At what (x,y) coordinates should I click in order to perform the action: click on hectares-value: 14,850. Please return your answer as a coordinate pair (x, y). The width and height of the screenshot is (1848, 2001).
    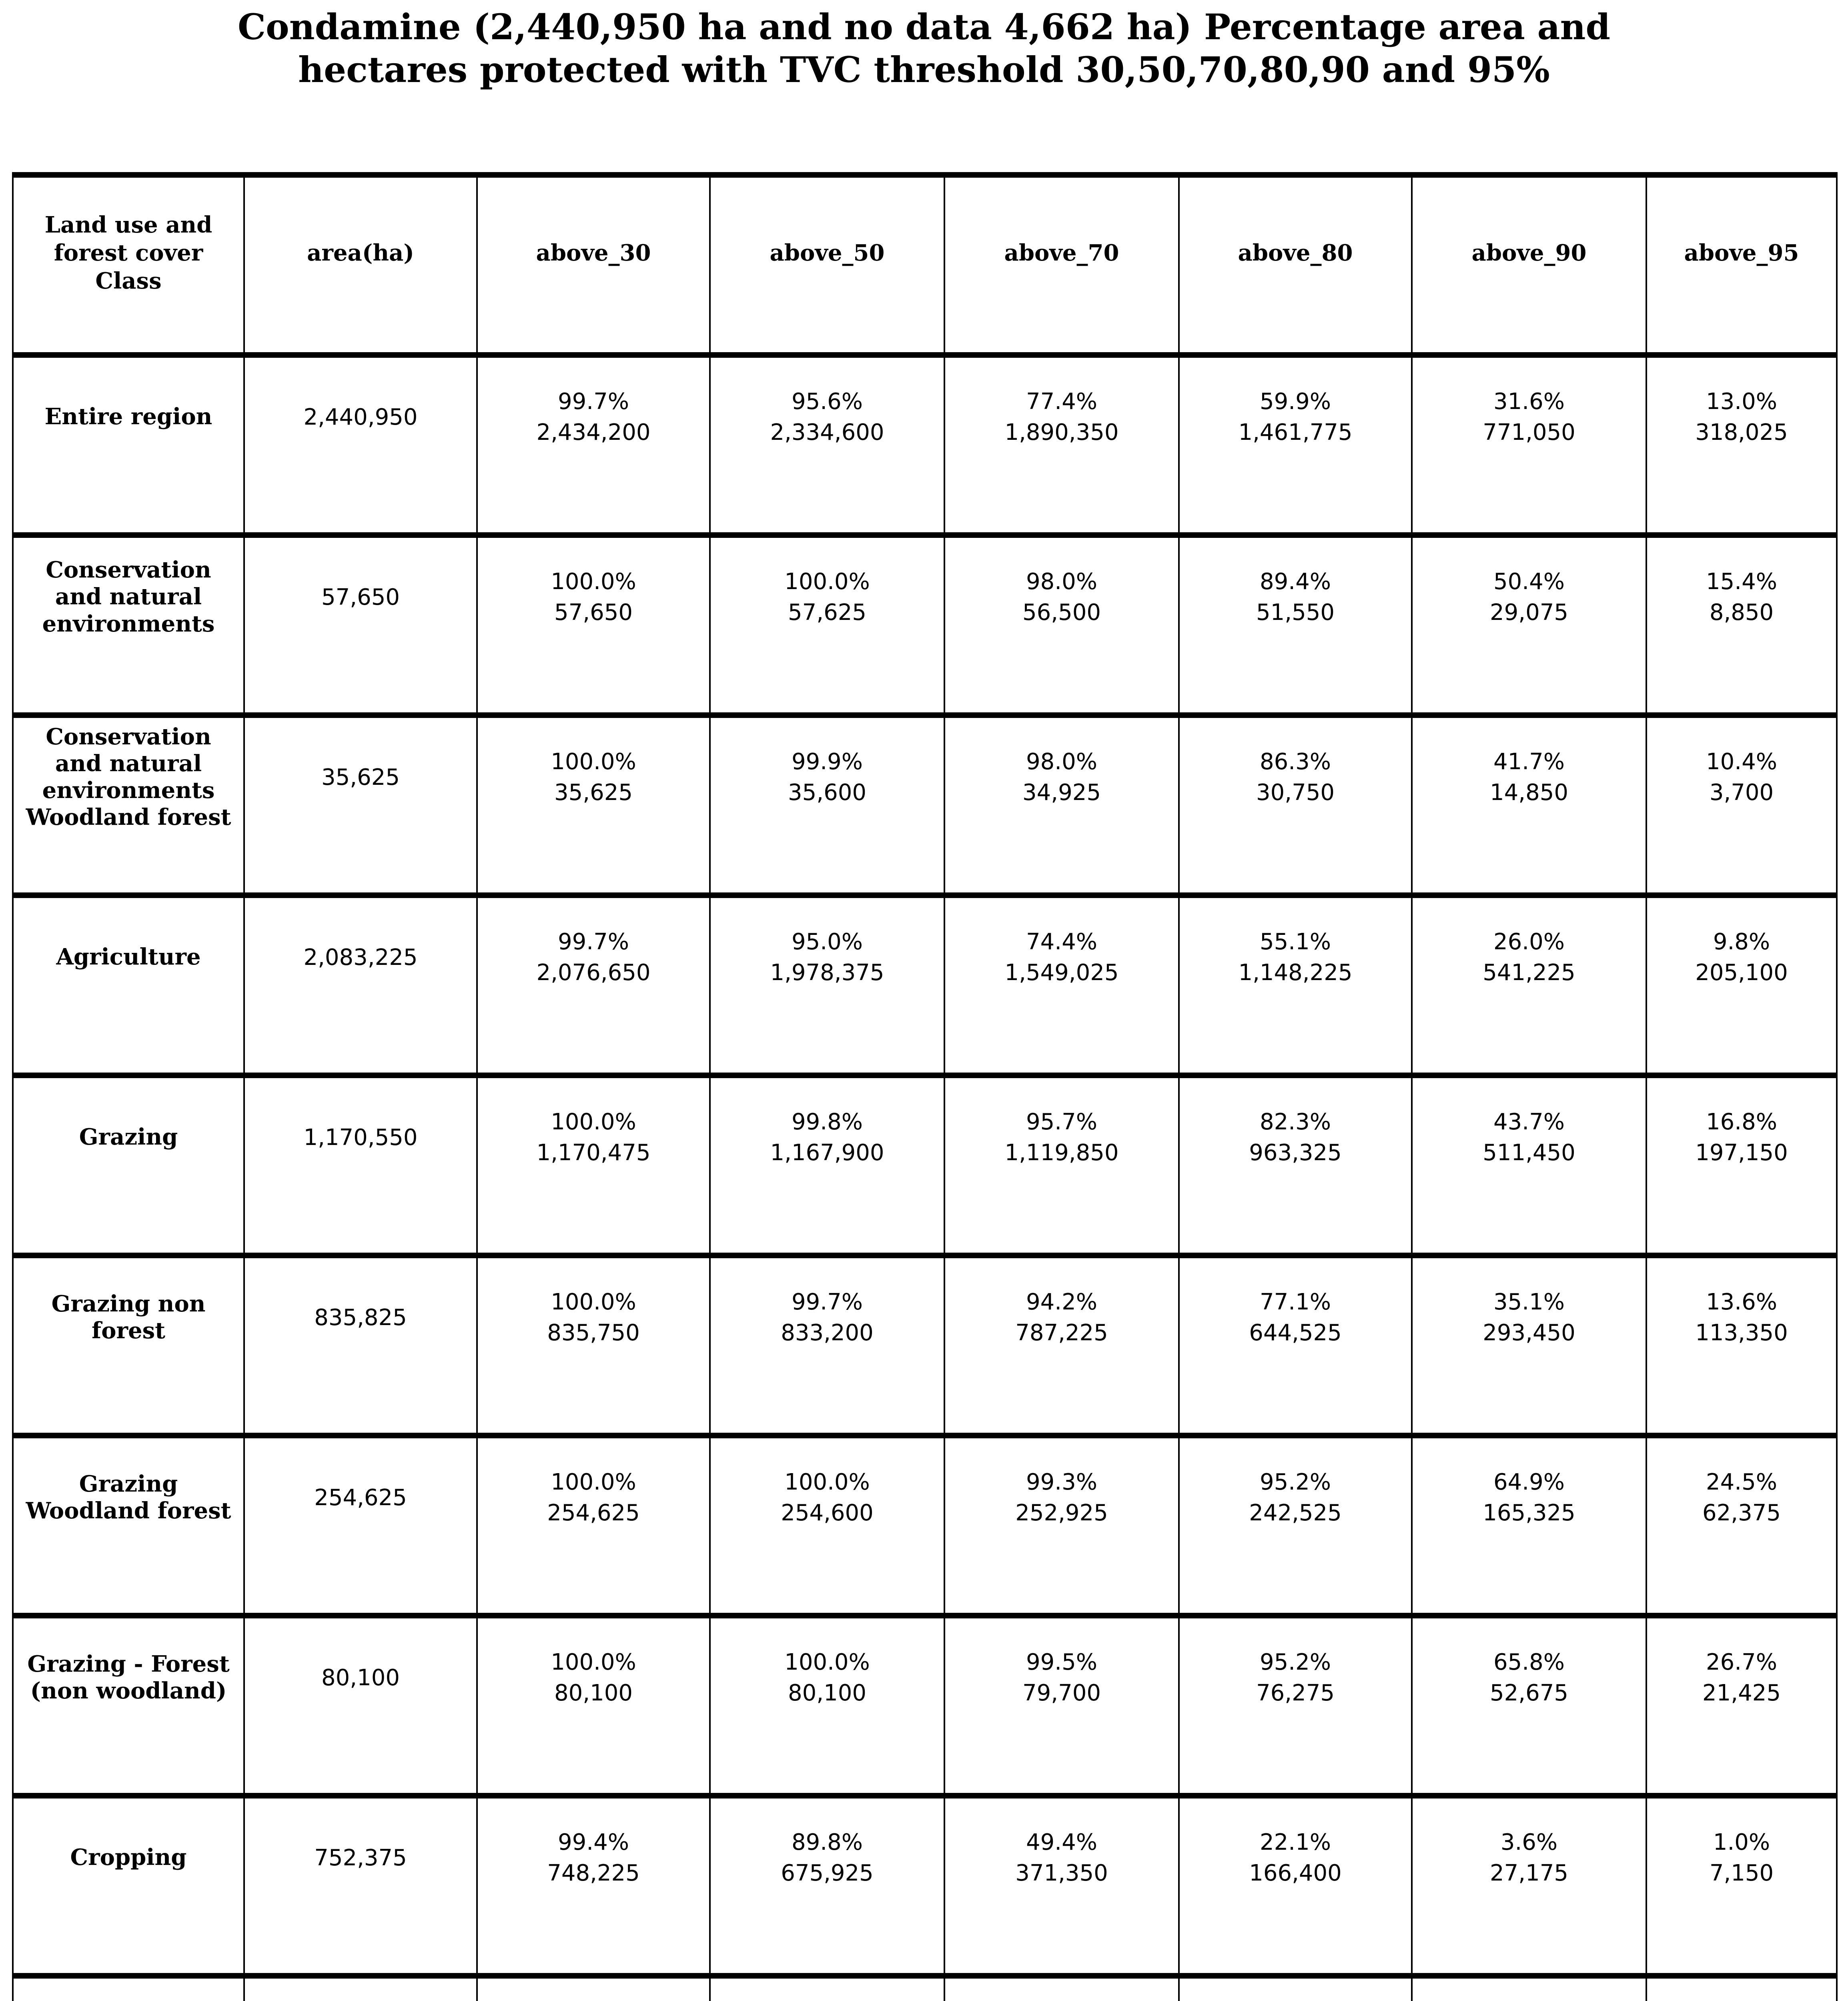
    Looking at the image, I should click on (1529, 793).